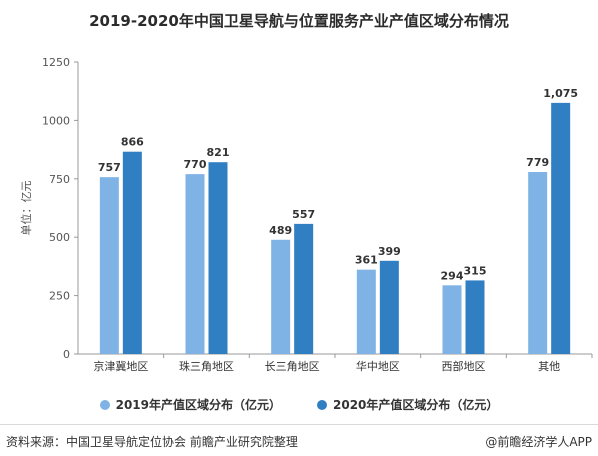 The height and width of the screenshot is (456, 598). I want to click on y-tick-label: 500, so click(59, 237).